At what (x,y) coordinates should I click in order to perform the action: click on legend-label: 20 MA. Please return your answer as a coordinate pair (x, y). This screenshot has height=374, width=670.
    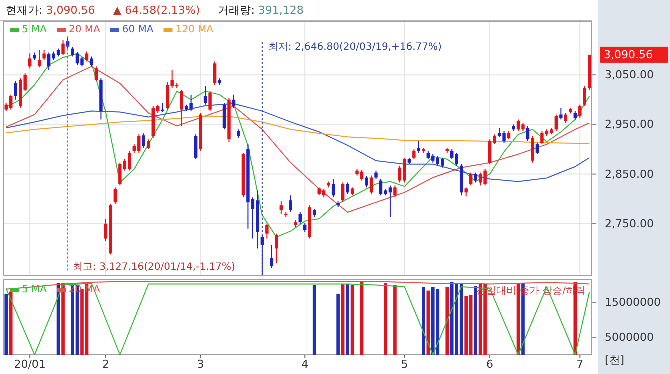
    Looking at the image, I should click on (85, 30).